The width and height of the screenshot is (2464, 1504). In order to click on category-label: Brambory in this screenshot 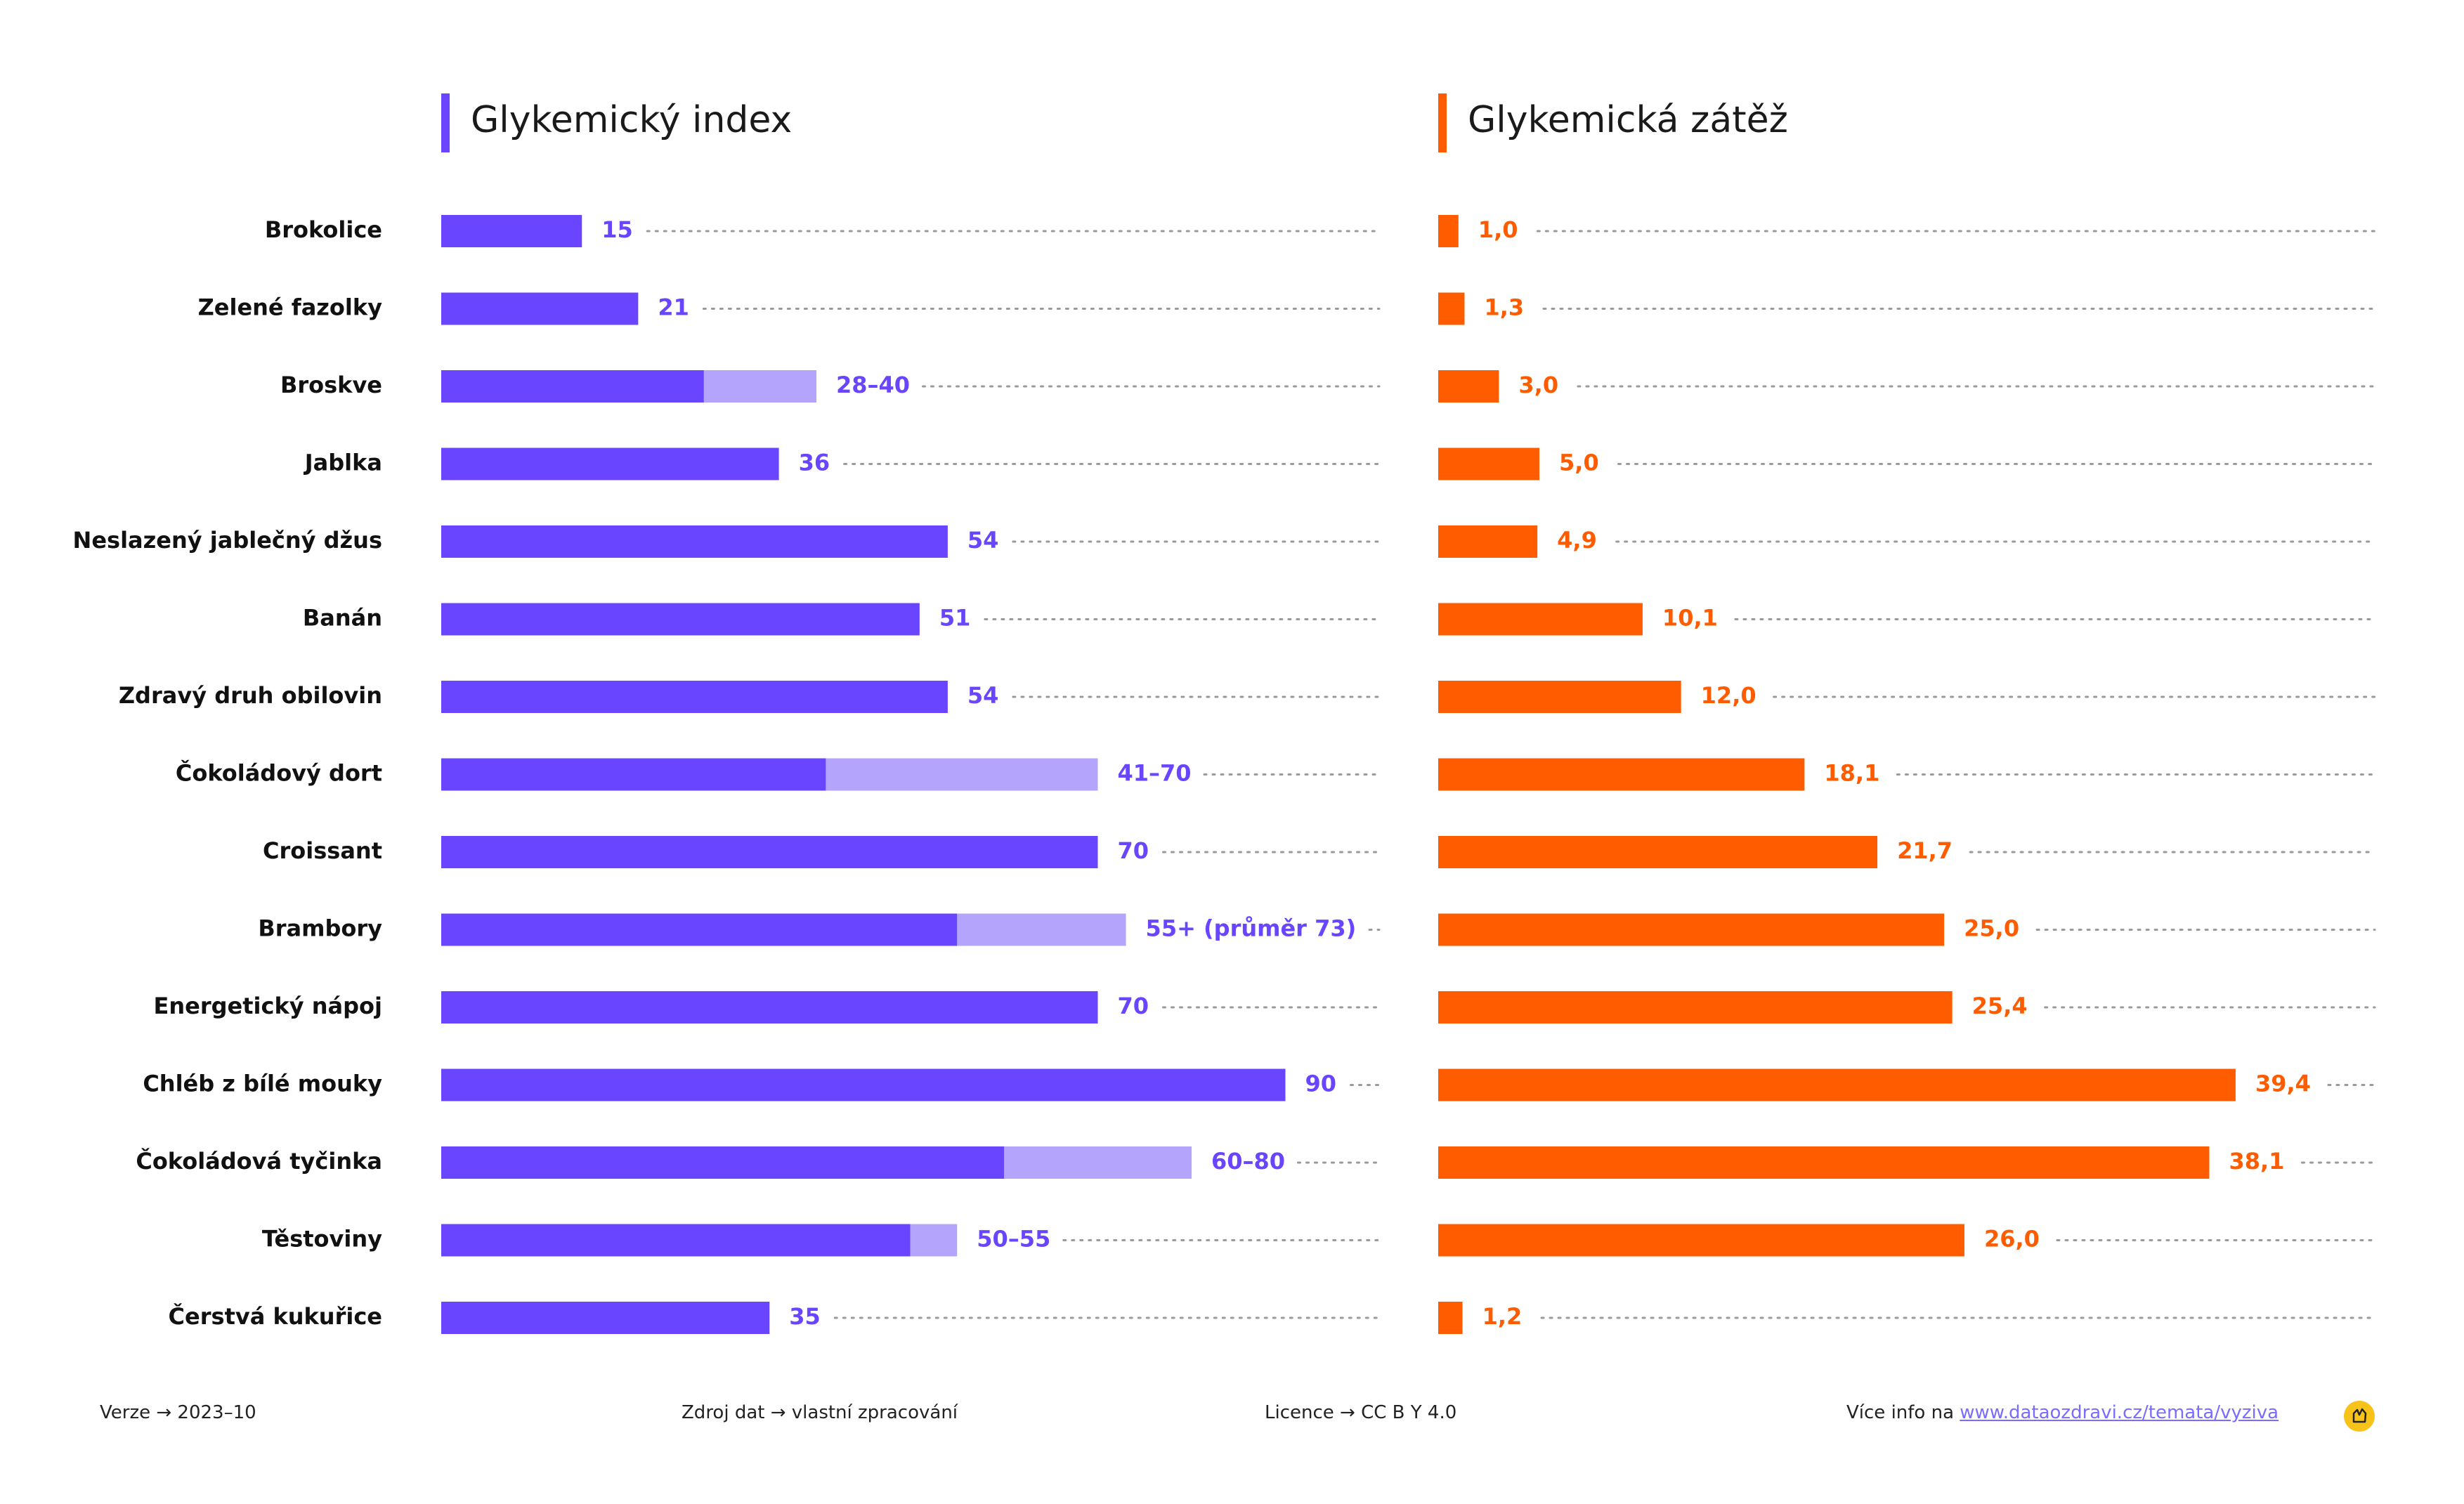, I will do `click(320, 928)`.